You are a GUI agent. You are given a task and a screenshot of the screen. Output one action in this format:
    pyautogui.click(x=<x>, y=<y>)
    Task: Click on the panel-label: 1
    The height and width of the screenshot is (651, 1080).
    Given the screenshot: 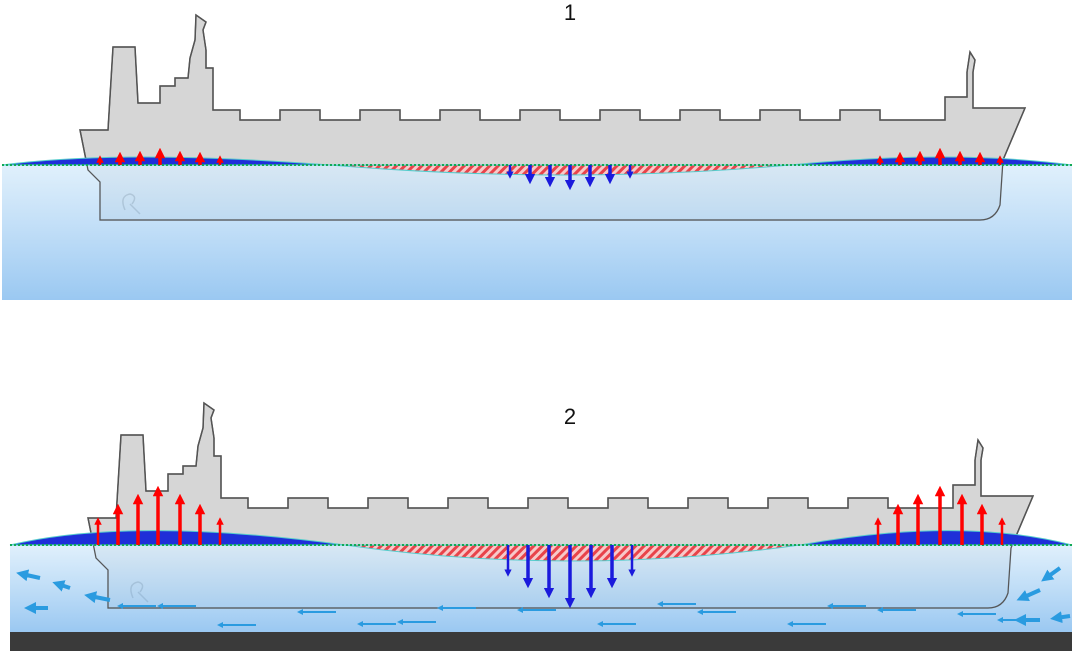 What is the action you would take?
    pyautogui.click(x=570, y=12)
    